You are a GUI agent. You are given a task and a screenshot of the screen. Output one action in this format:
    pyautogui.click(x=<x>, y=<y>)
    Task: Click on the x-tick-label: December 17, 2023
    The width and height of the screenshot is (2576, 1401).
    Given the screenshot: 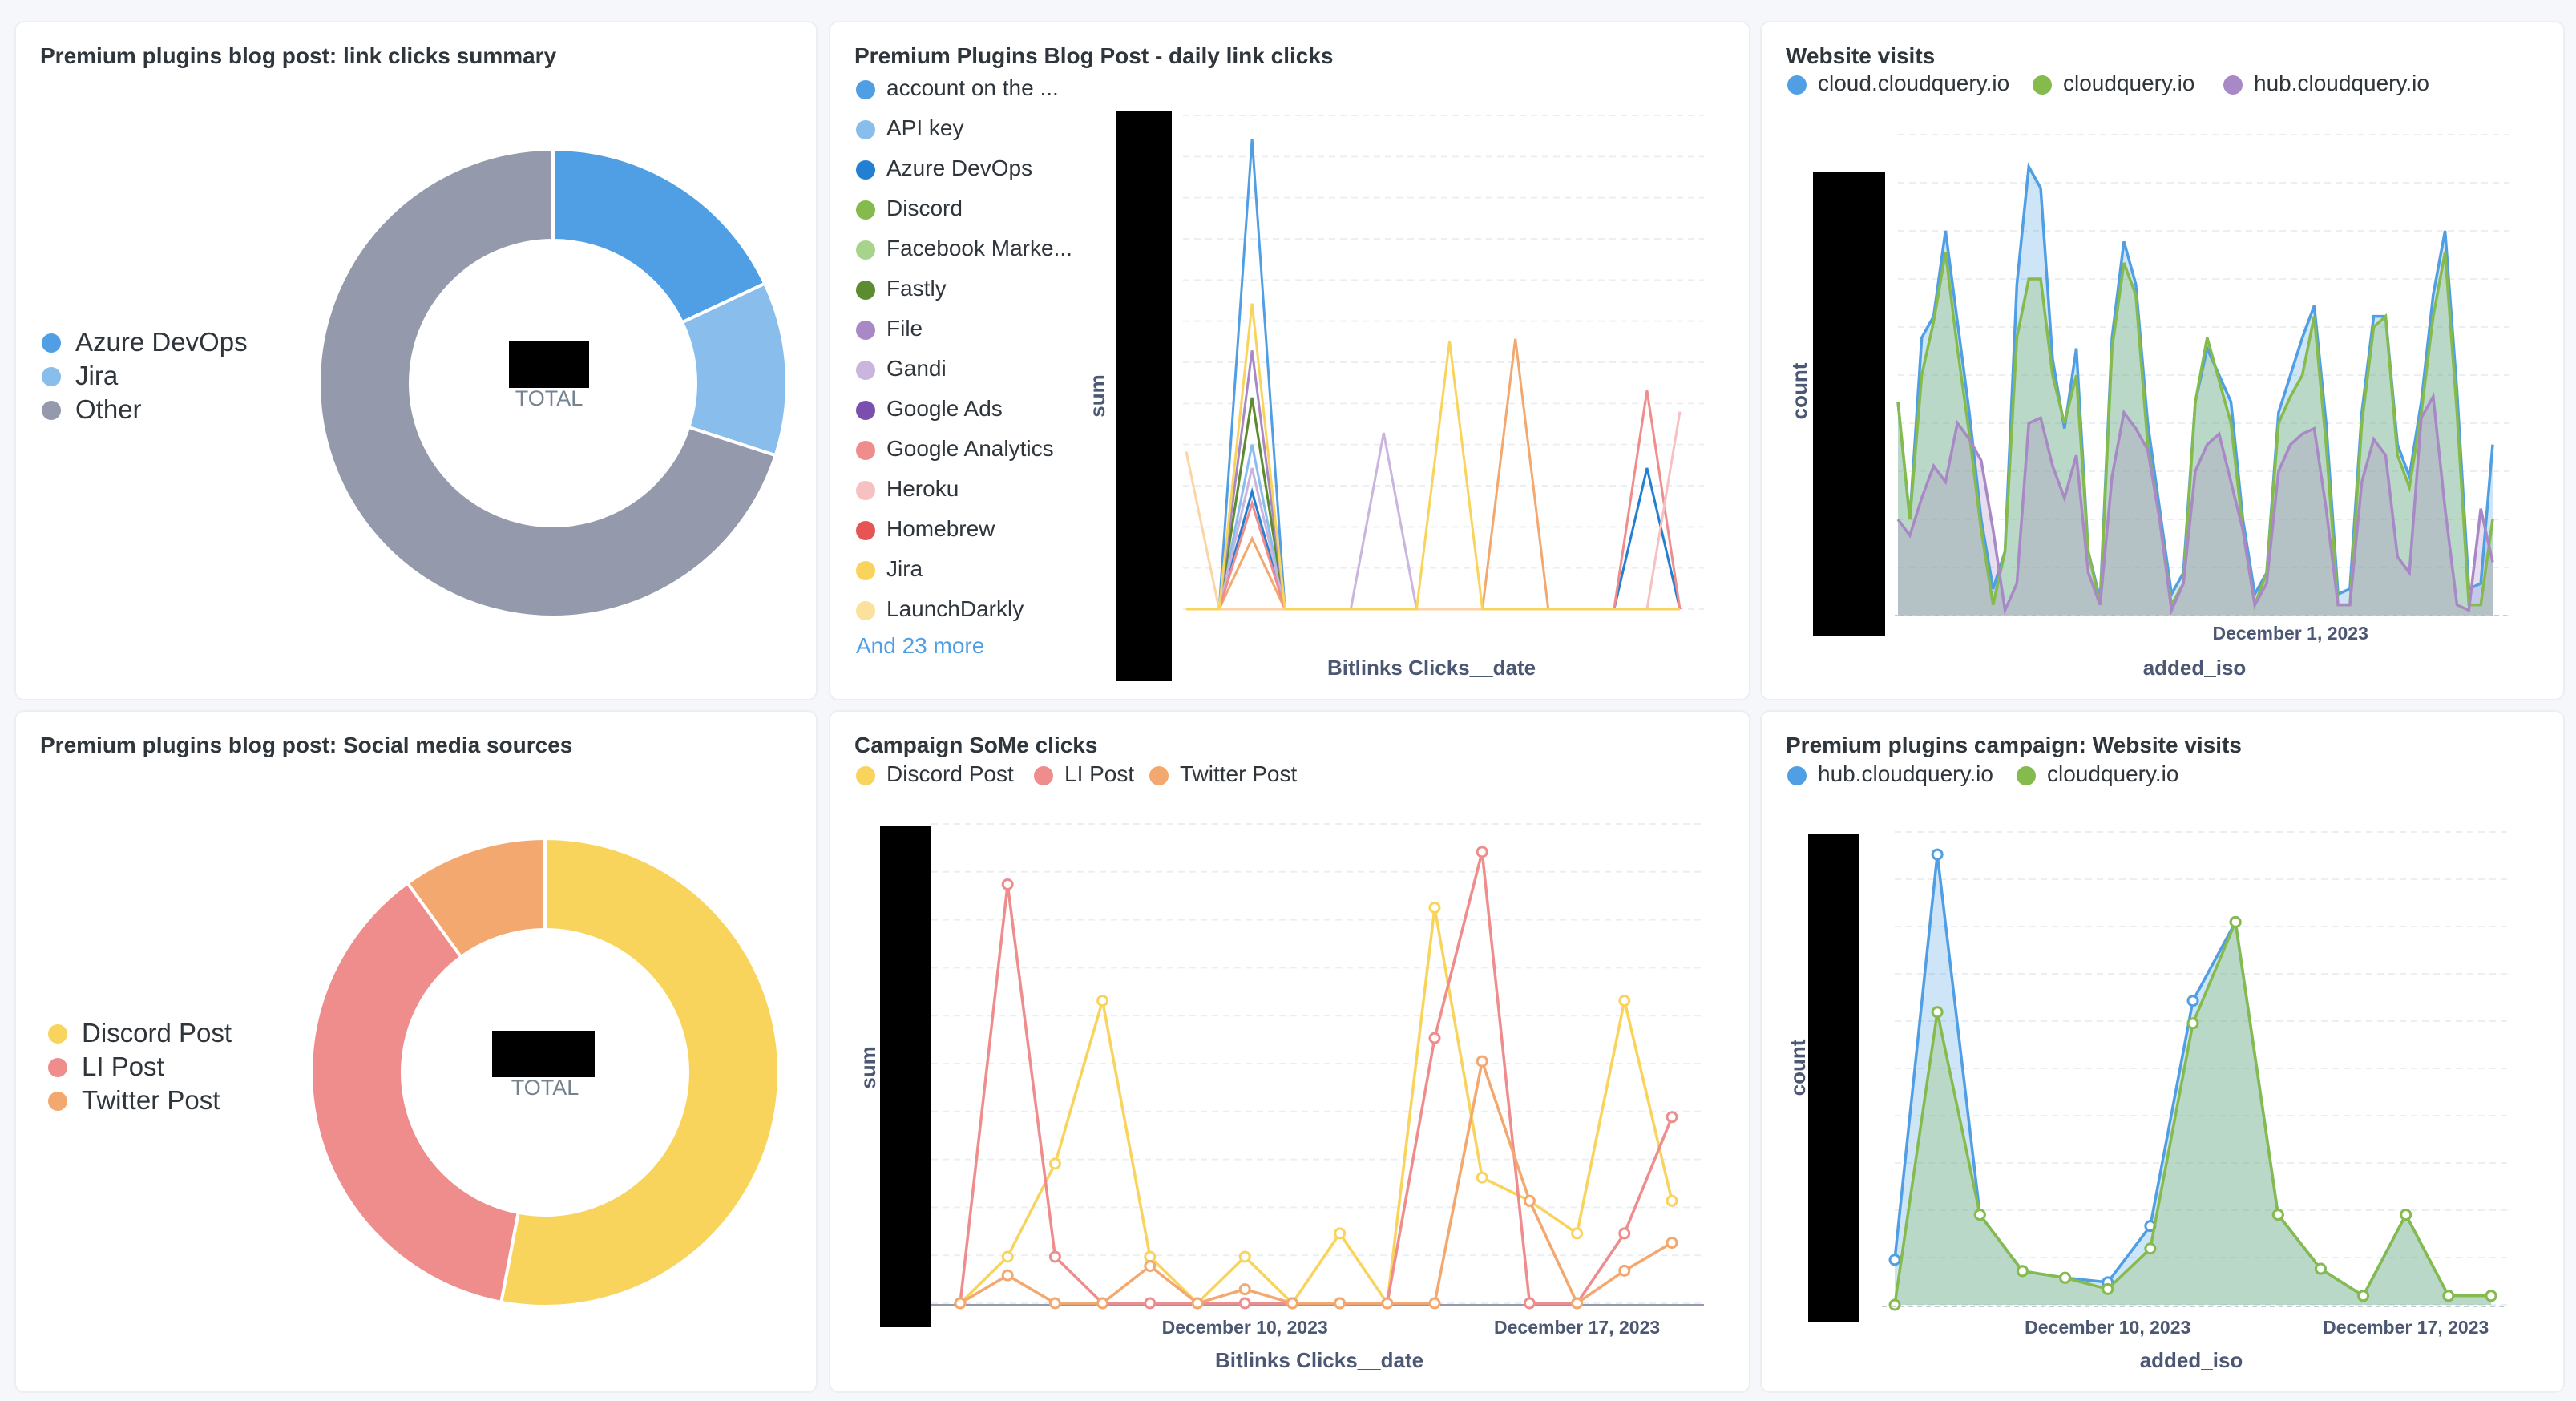 What is the action you would take?
    pyautogui.click(x=2406, y=1327)
    